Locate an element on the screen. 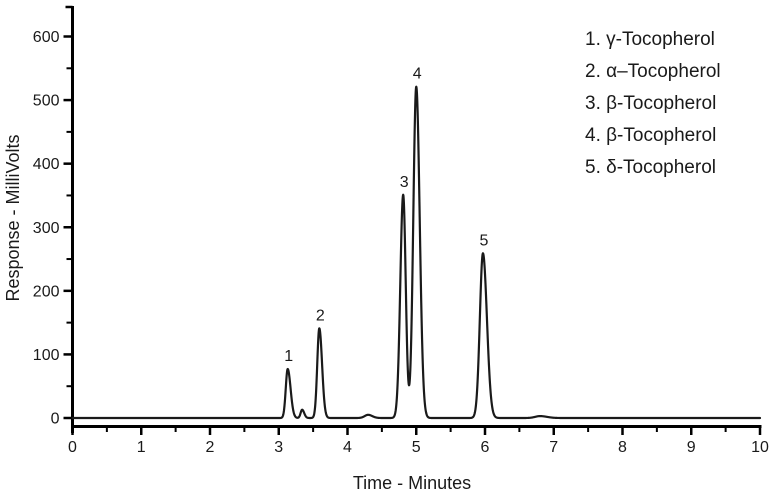 This screenshot has height=497, width=770. peak-label-1: 1 is located at coordinates (288, 356).